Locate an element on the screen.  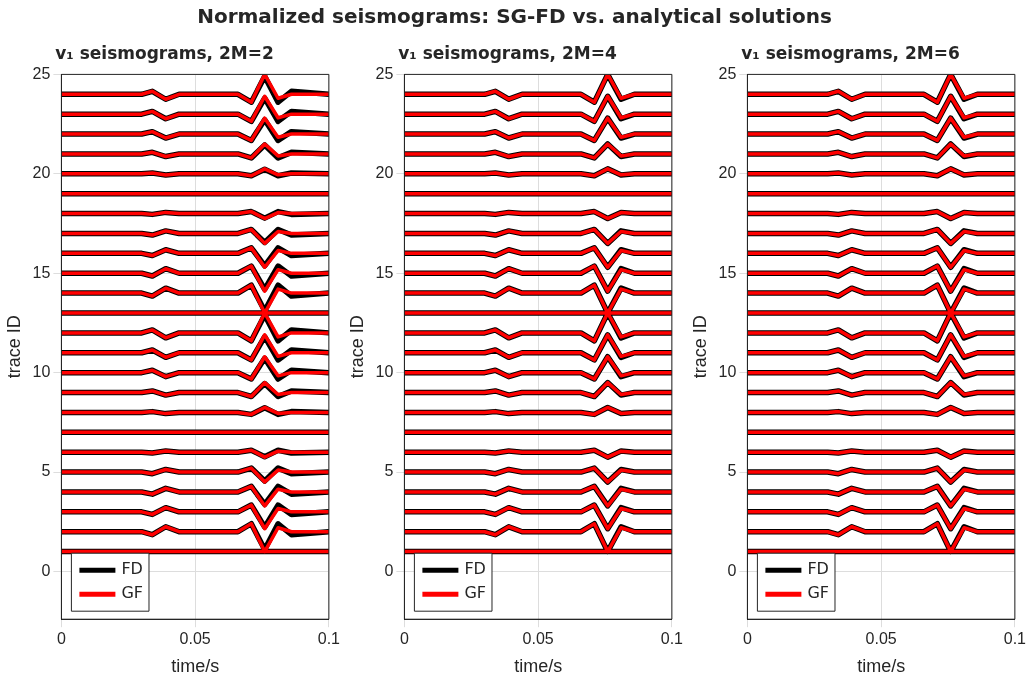
chart-title: v₁ seismograms, 2M=6 is located at coordinates (850, 52).